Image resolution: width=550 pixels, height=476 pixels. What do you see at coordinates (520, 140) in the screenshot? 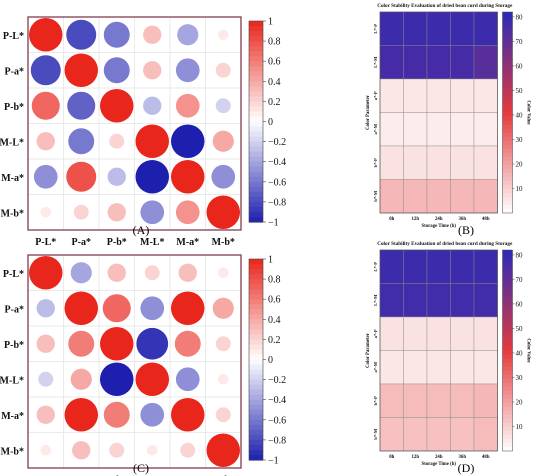
I see `colorbar-tick-label: 30` at bounding box center [520, 140].